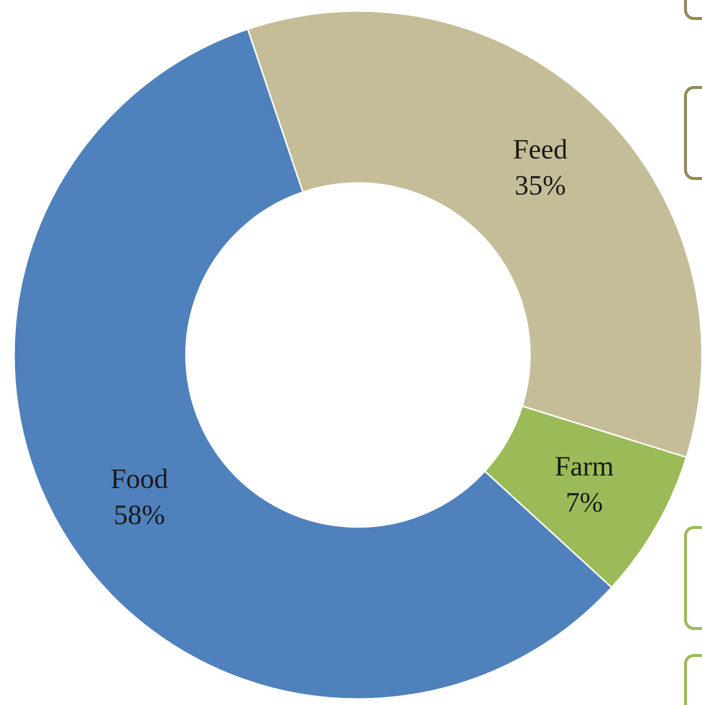  I want to click on data-label: 58%, so click(140, 516).